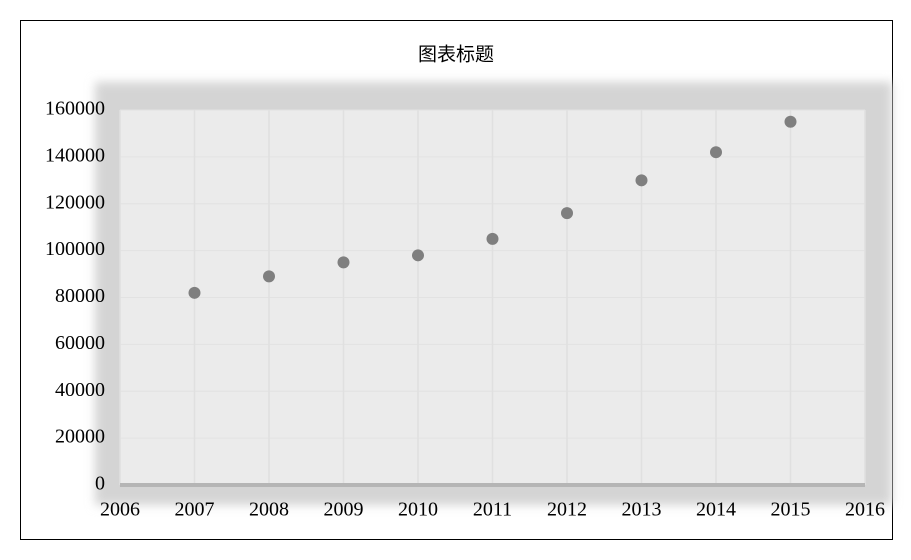 The height and width of the screenshot is (560, 911). What do you see at coordinates (80, 390) in the screenshot?
I see `y-tick-label: 40000` at bounding box center [80, 390].